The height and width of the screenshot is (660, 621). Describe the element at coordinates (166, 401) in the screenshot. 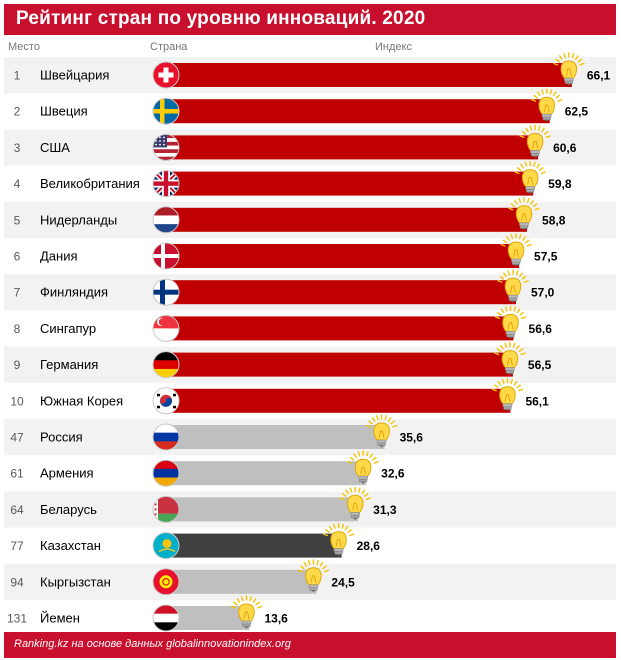

I see `flag-south-korea-icon` at that location.